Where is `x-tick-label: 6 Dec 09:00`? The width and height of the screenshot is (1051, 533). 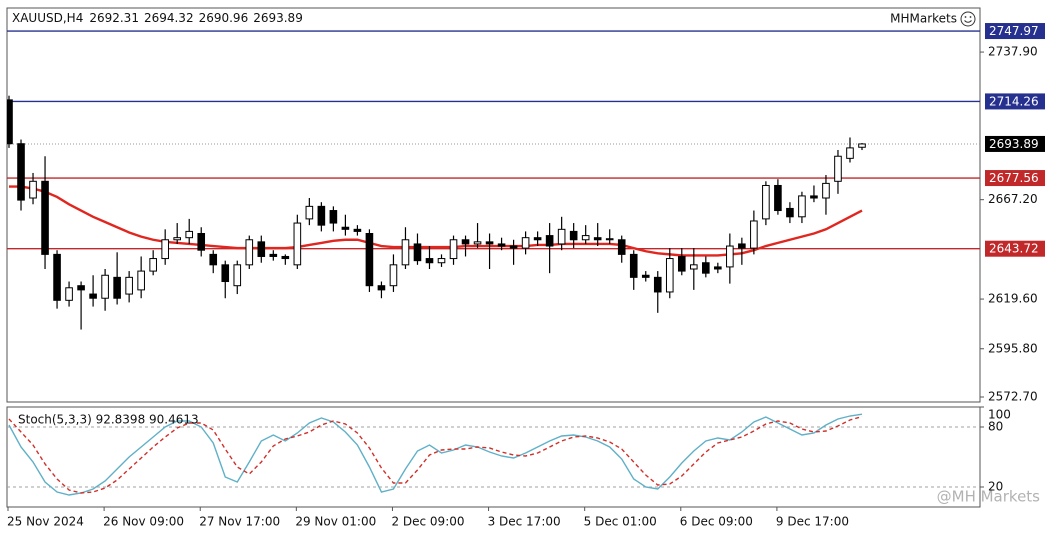 x-tick-label: 6 Dec 09:00 is located at coordinates (716, 522).